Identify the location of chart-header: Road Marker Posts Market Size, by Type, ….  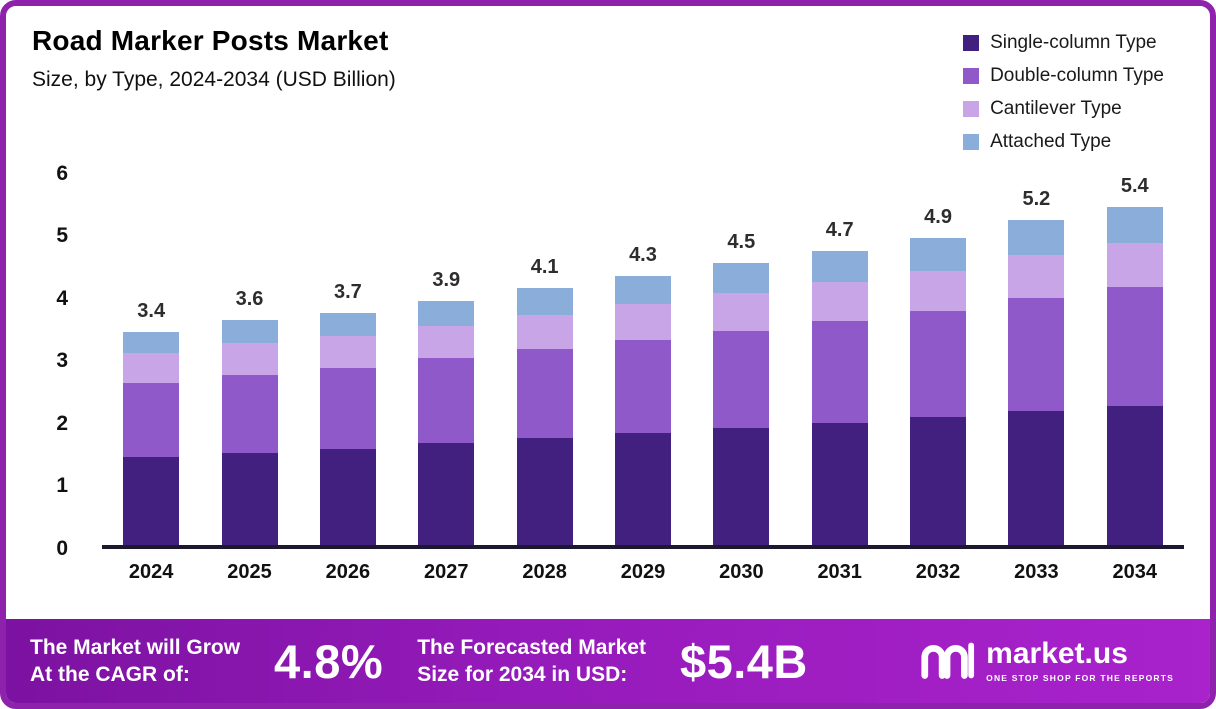
(608, 49).